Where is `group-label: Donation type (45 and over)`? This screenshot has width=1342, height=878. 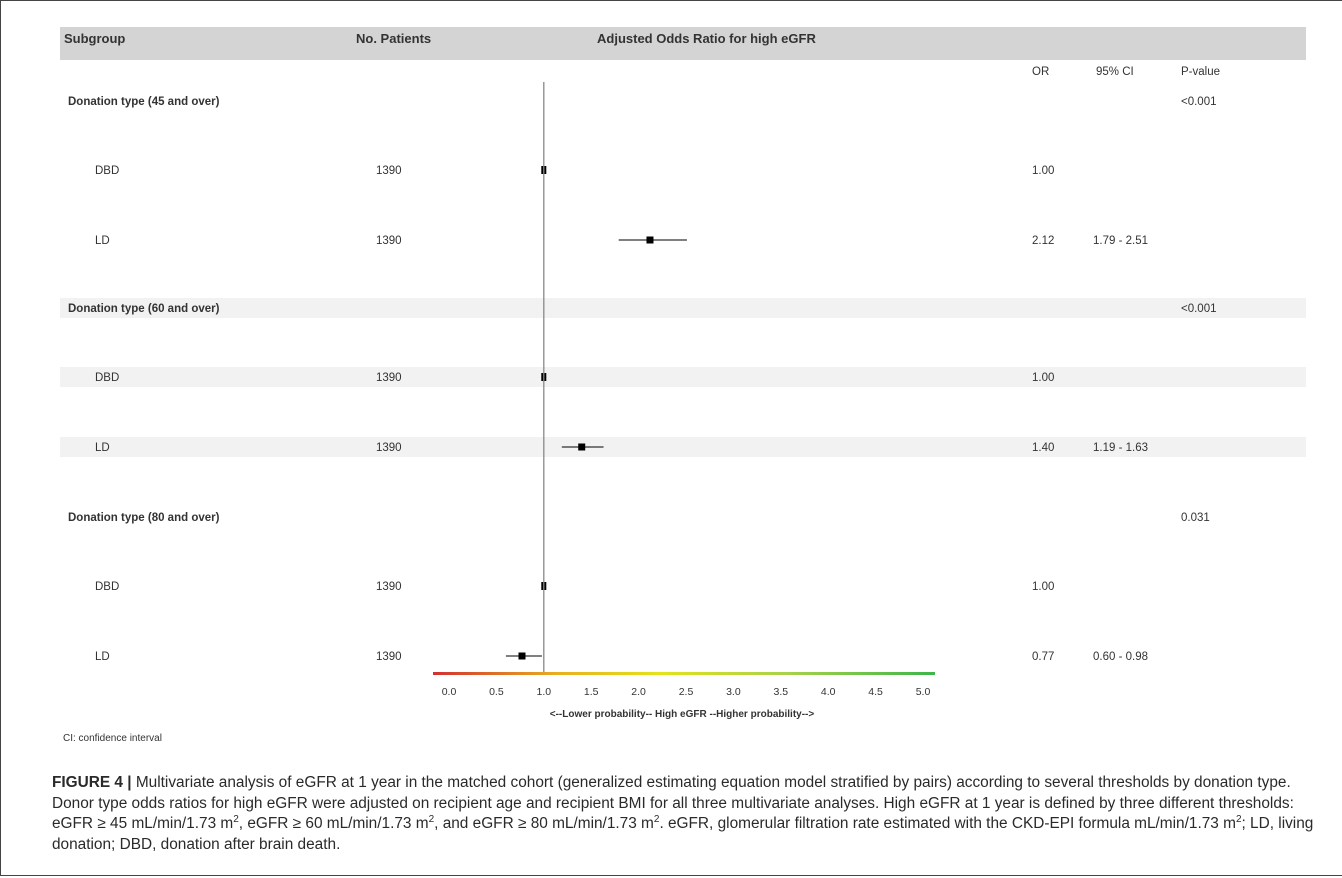
group-label: Donation type (45 and over) is located at coordinates (144, 102).